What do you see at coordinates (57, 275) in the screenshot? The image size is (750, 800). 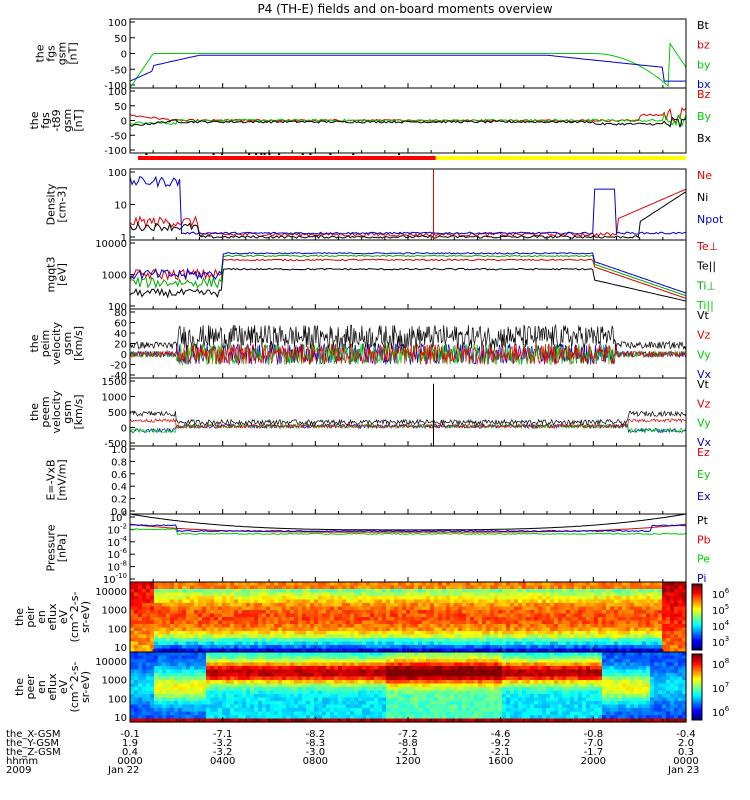 I see `panel-temperature-ylabel: mgqt3[eV]` at bounding box center [57, 275].